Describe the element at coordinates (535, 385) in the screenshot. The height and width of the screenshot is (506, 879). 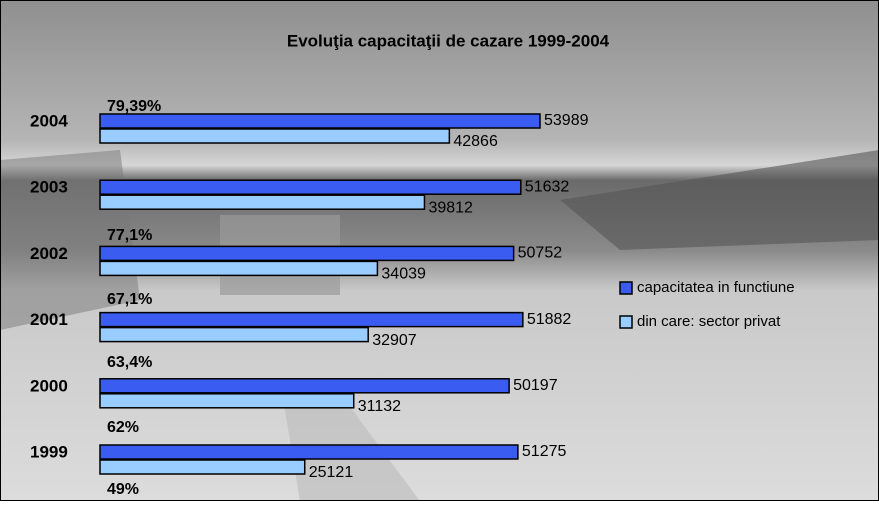
I see `value-label: 50197` at that location.